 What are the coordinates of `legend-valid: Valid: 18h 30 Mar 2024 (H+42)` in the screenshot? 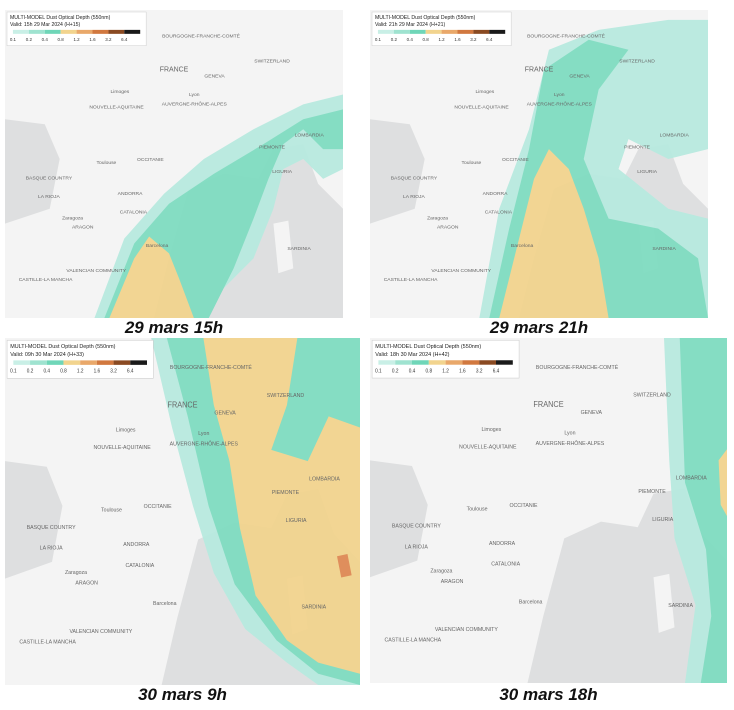 It's located at (412, 355).